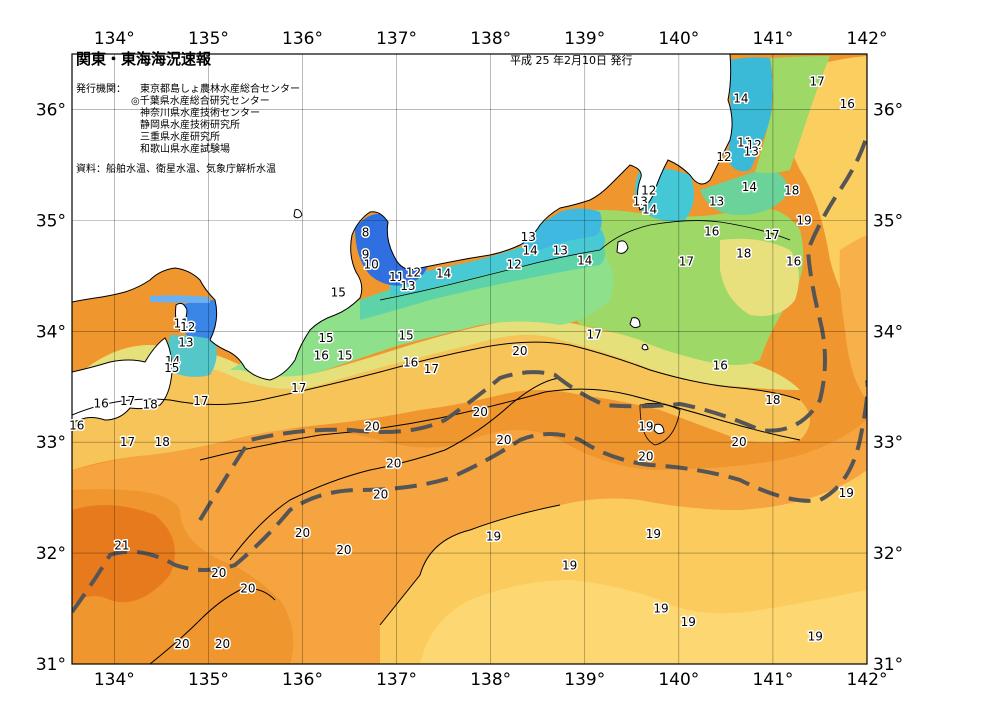  Describe the element at coordinates (192, 356) in the screenshot. I see `ocean-kii-channel` at that location.